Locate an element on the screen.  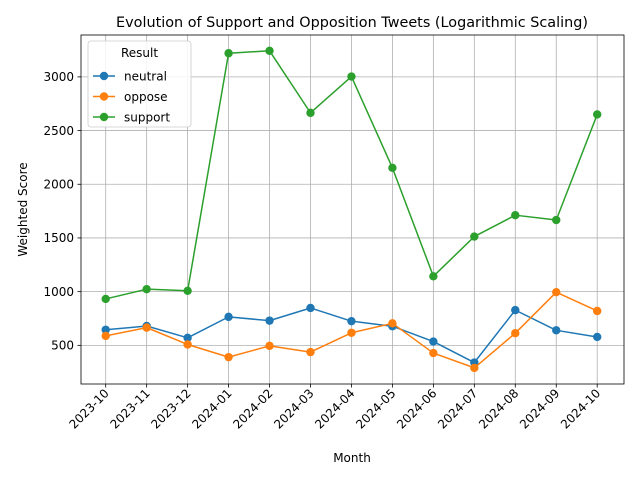
x-tick-label: 2023-10 is located at coordinates (88, 408).